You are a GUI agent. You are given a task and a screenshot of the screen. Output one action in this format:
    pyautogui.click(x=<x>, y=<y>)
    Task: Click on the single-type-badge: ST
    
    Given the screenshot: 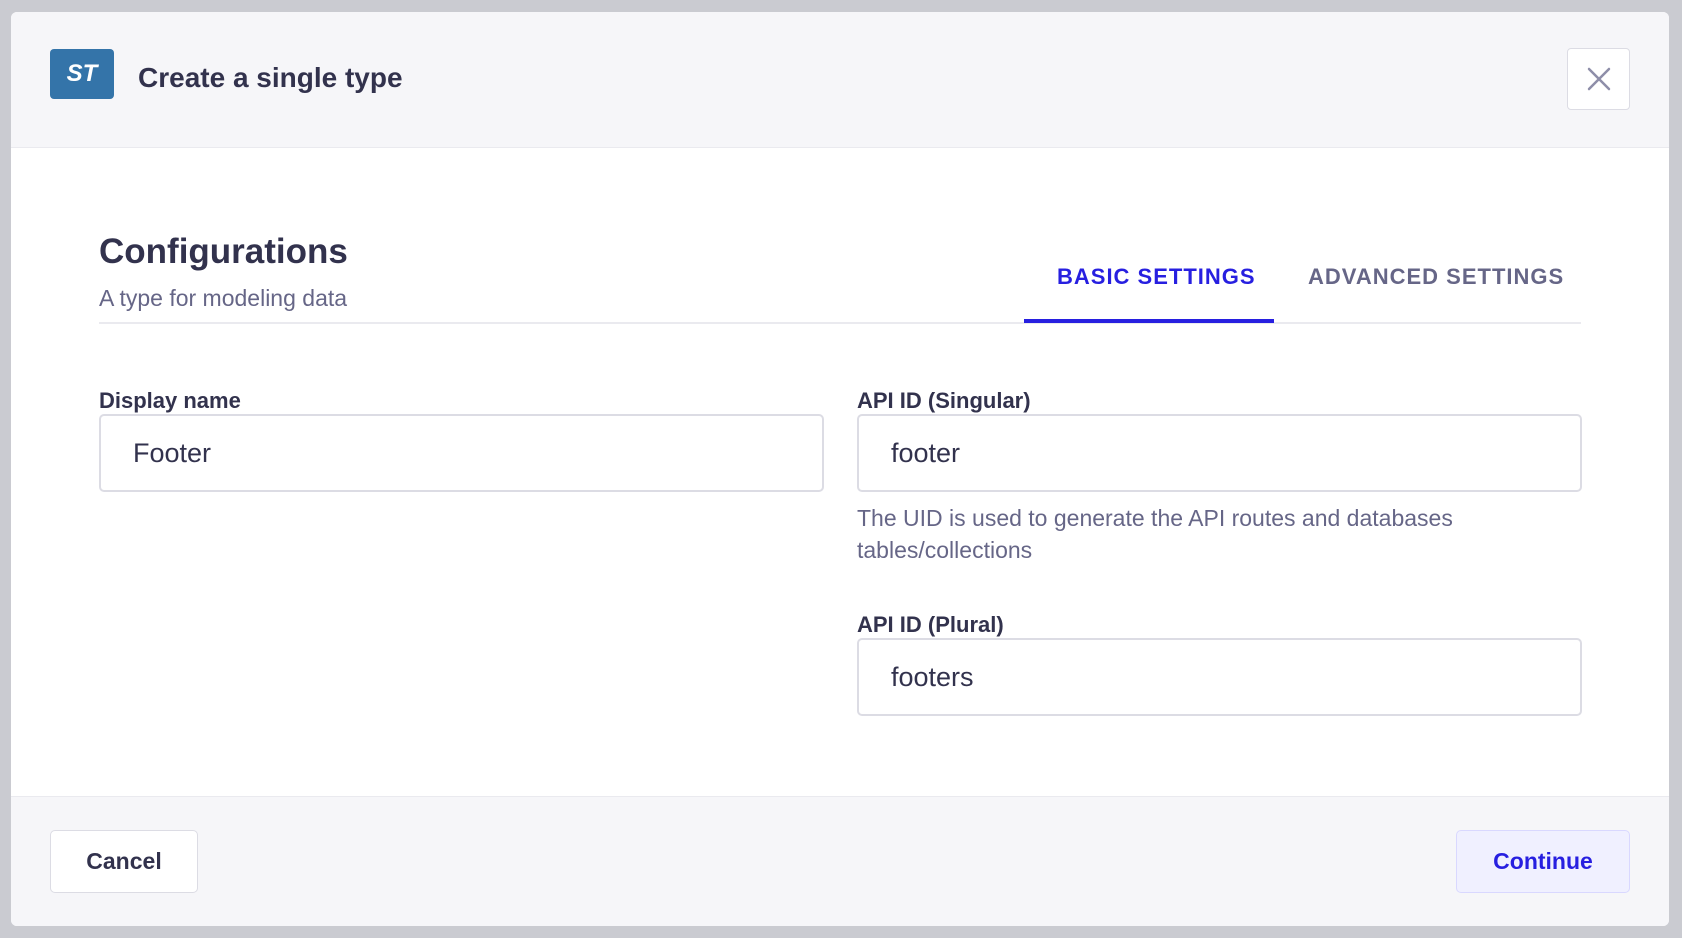 What is the action you would take?
    pyautogui.click(x=82, y=74)
    